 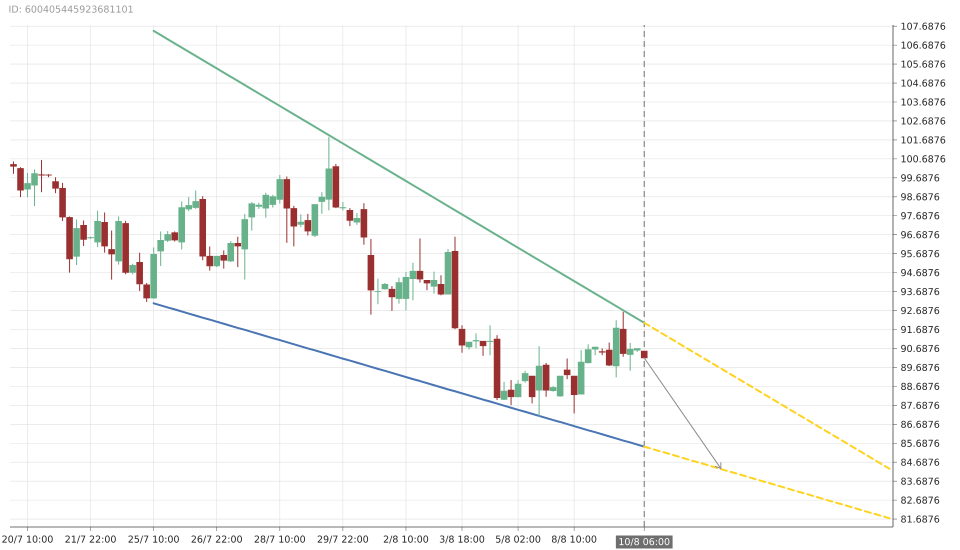 What do you see at coordinates (924, 102) in the screenshot?
I see `y-tick-label: 103.6876` at bounding box center [924, 102].